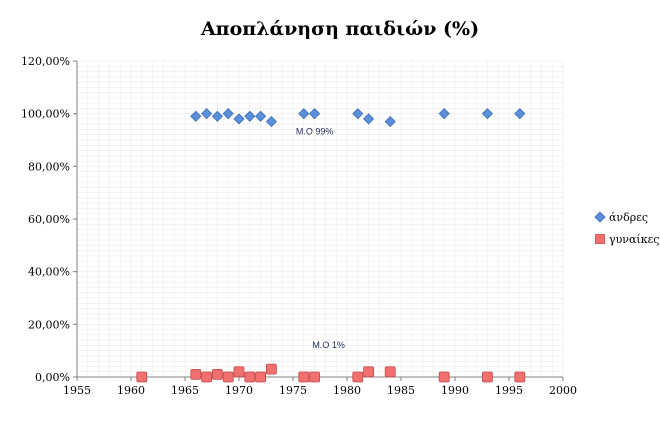  I want to click on x-tick-label: 1960, so click(131, 390).